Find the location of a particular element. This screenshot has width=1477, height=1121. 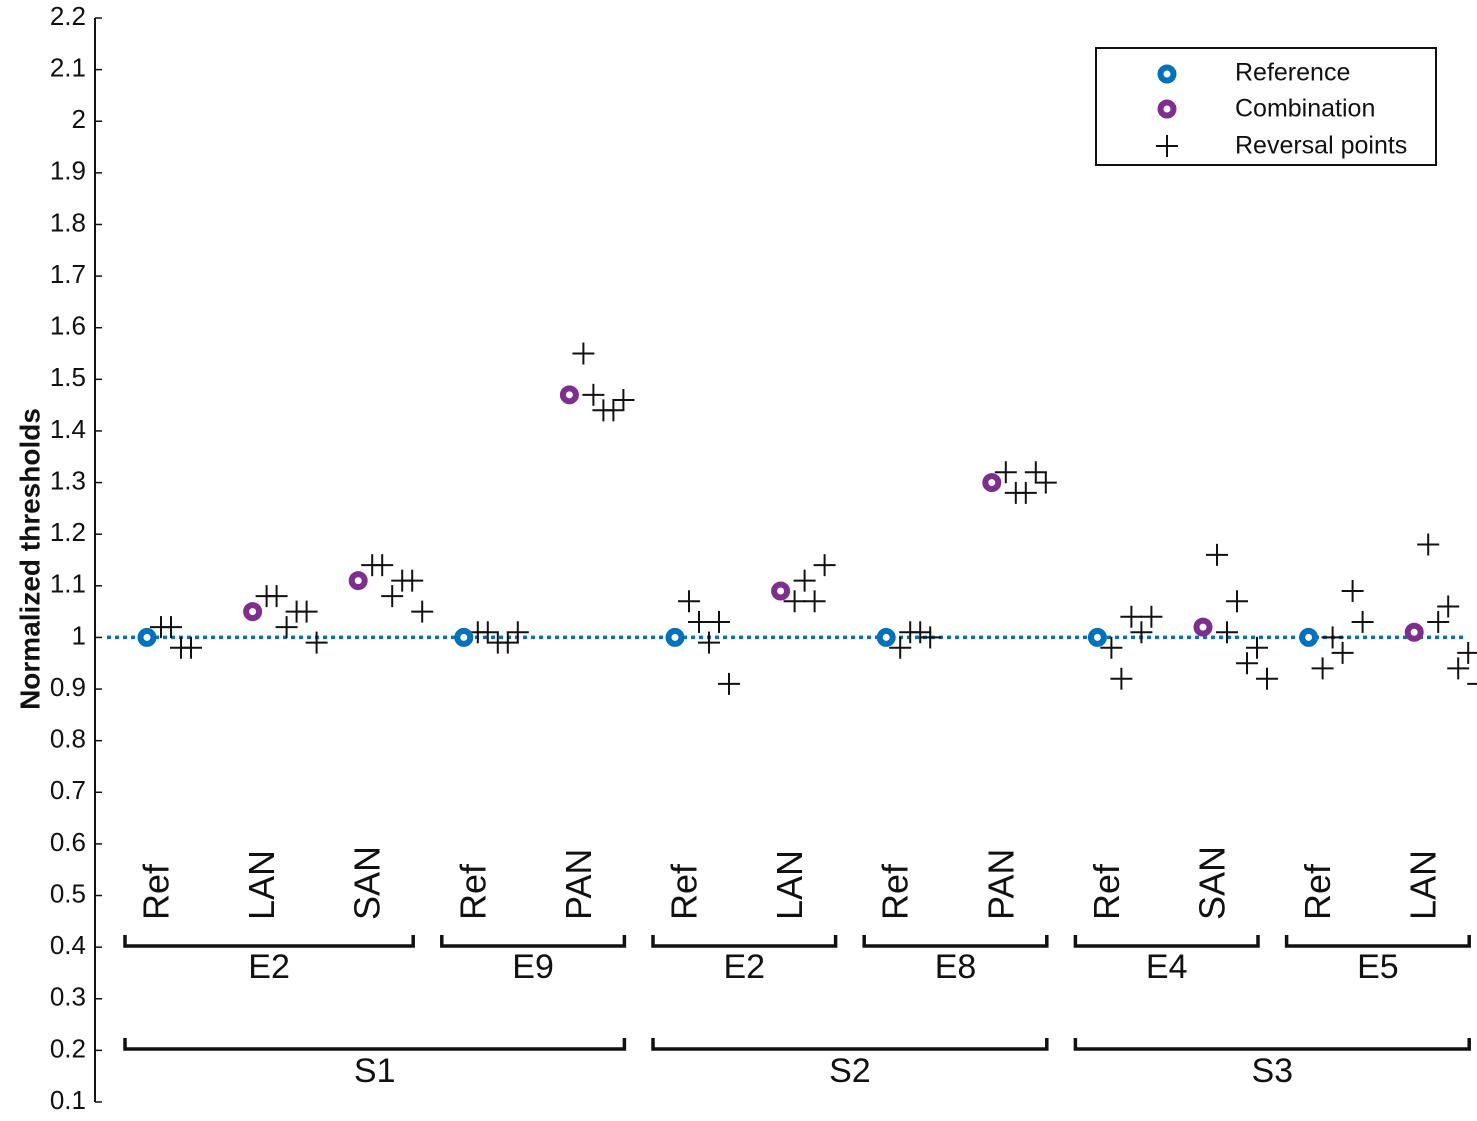

y-tick-label: 1.6 is located at coordinates (68, 326).